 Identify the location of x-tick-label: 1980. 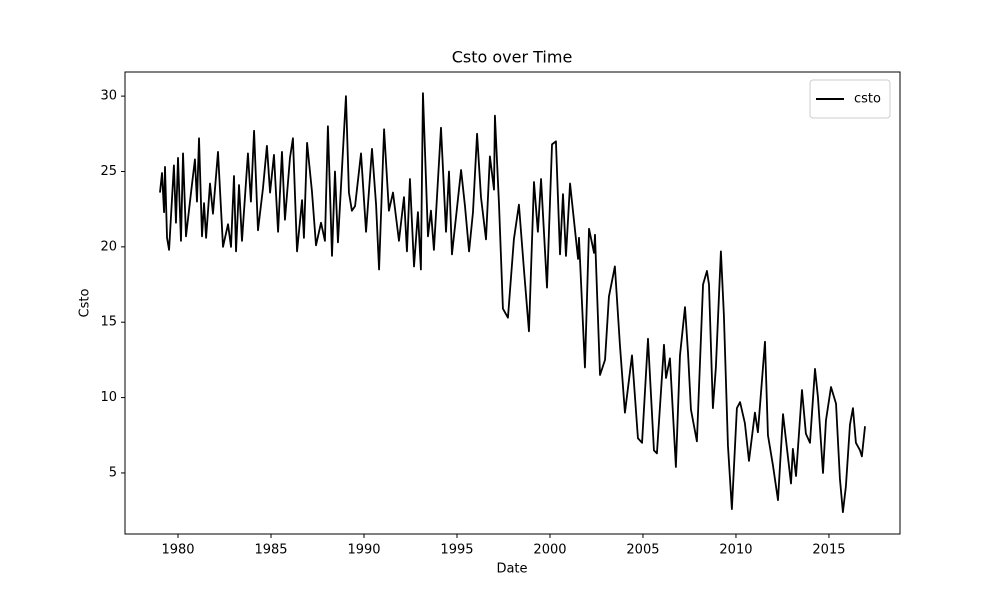
(177, 550).